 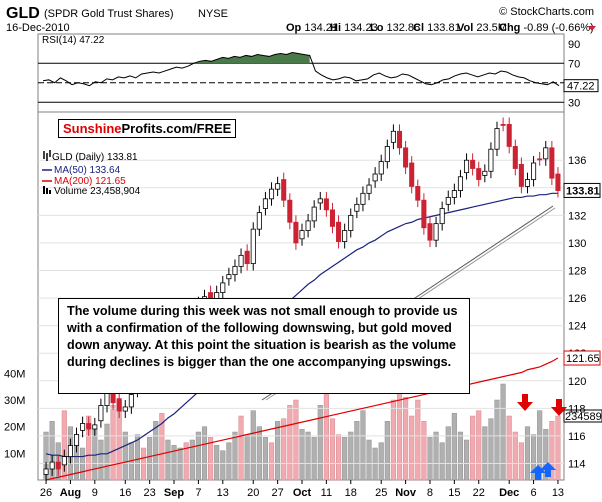 What do you see at coordinates (581, 87) in the screenshot?
I see `rsi-last-value: 47.22` at bounding box center [581, 87].